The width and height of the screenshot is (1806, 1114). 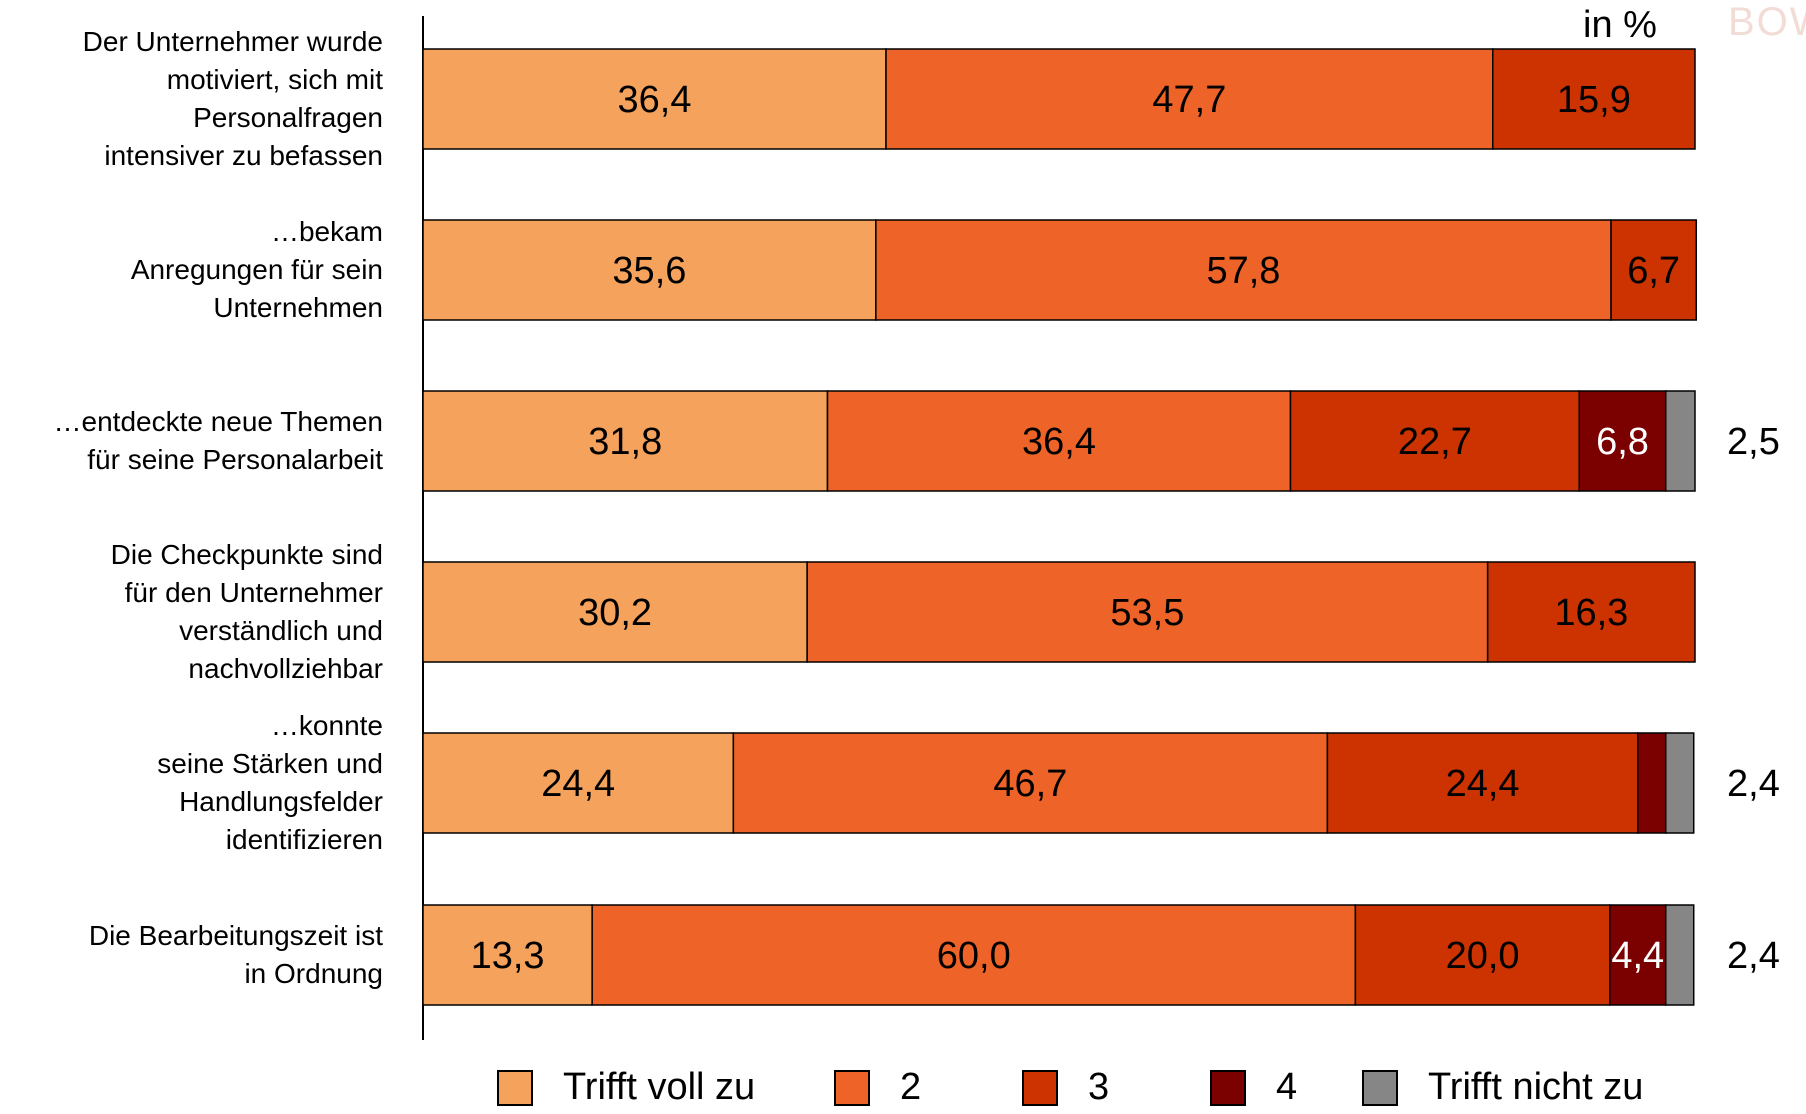 I want to click on bar-2-trifft-voll-zu, so click(x=649, y=270).